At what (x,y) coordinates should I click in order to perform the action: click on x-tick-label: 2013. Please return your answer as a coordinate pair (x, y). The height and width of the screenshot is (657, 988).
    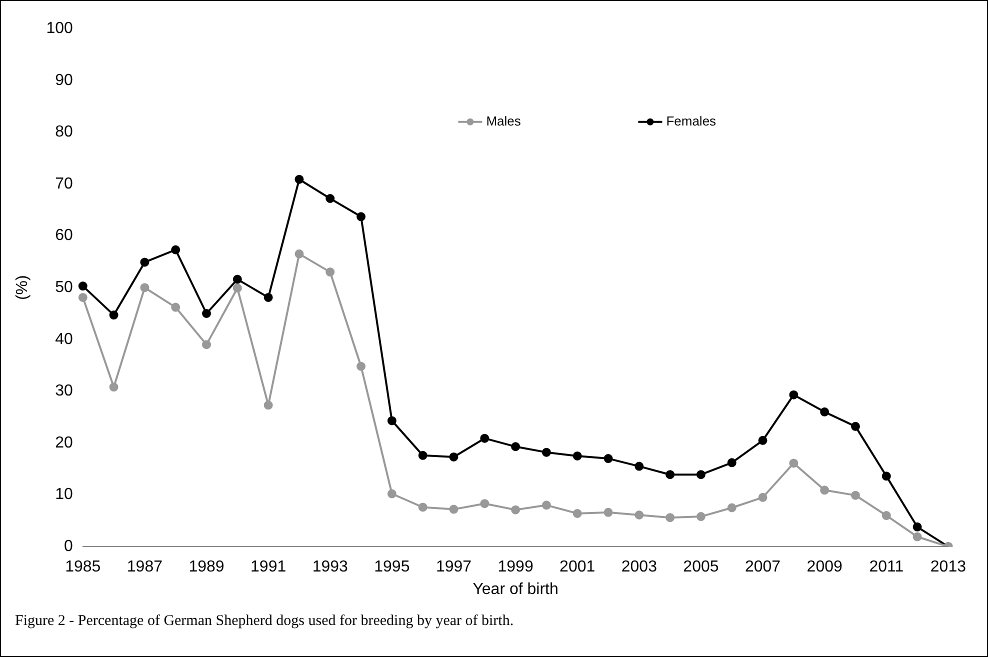
    Looking at the image, I should click on (948, 567).